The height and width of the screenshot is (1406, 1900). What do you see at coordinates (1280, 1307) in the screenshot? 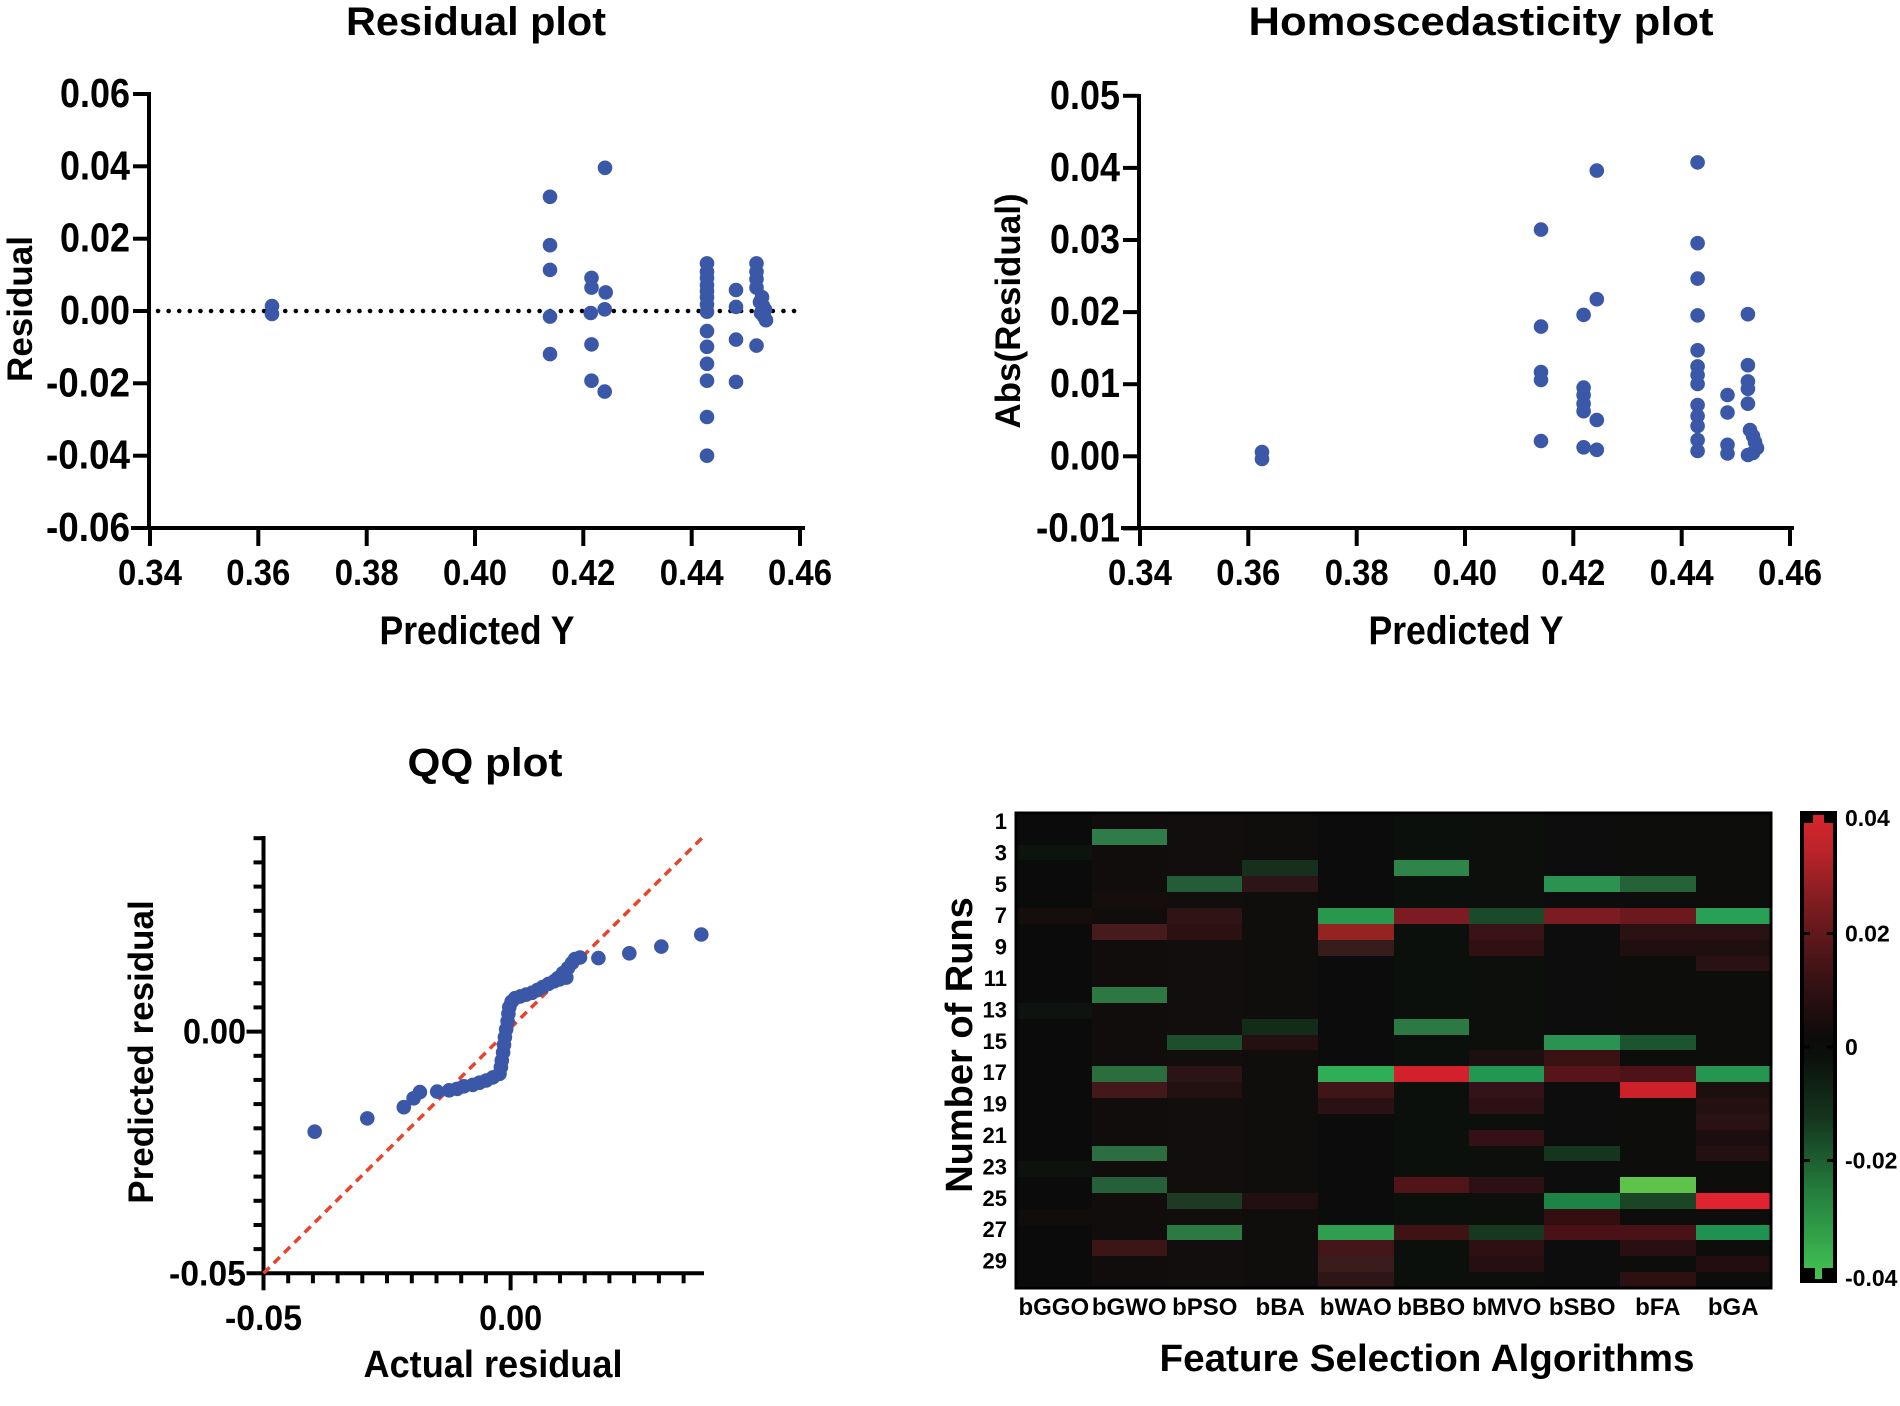
I see `svg-text: bBA` at bounding box center [1280, 1307].